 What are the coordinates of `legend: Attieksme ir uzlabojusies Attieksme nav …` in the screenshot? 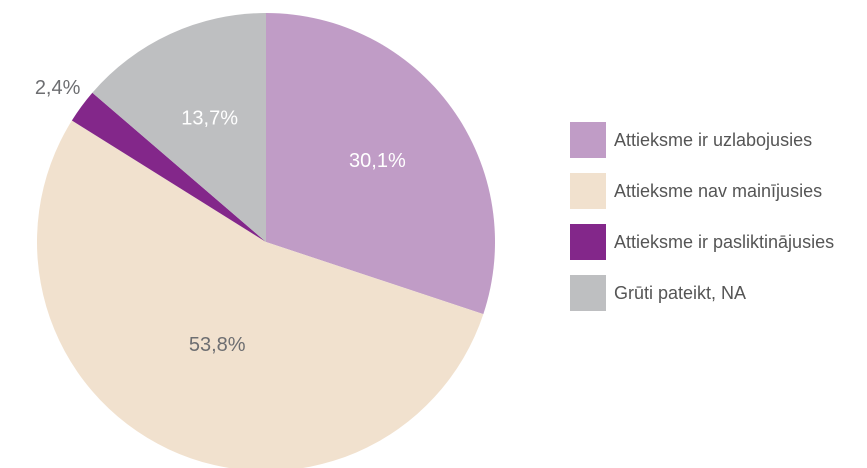 It's located at (718, 224).